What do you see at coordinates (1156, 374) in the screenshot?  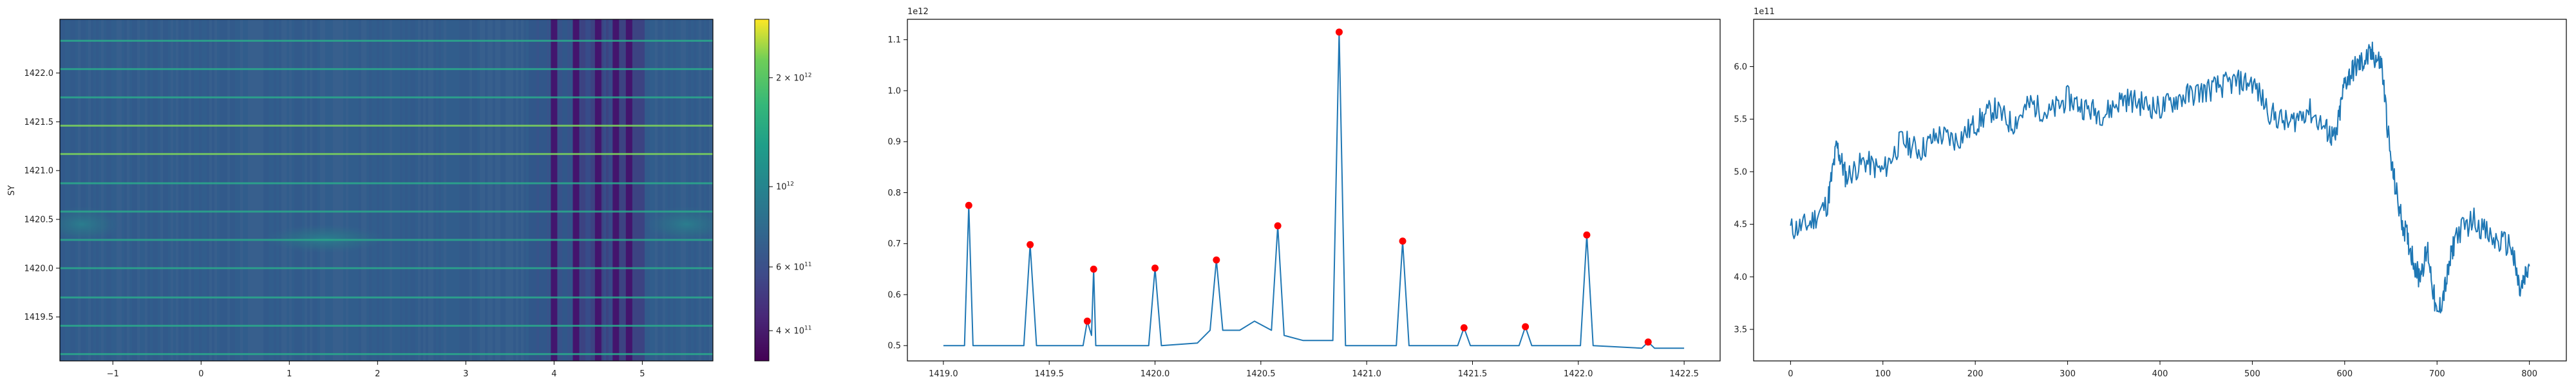 I see `peaks-xtick-label: 1420.0` at bounding box center [1156, 374].